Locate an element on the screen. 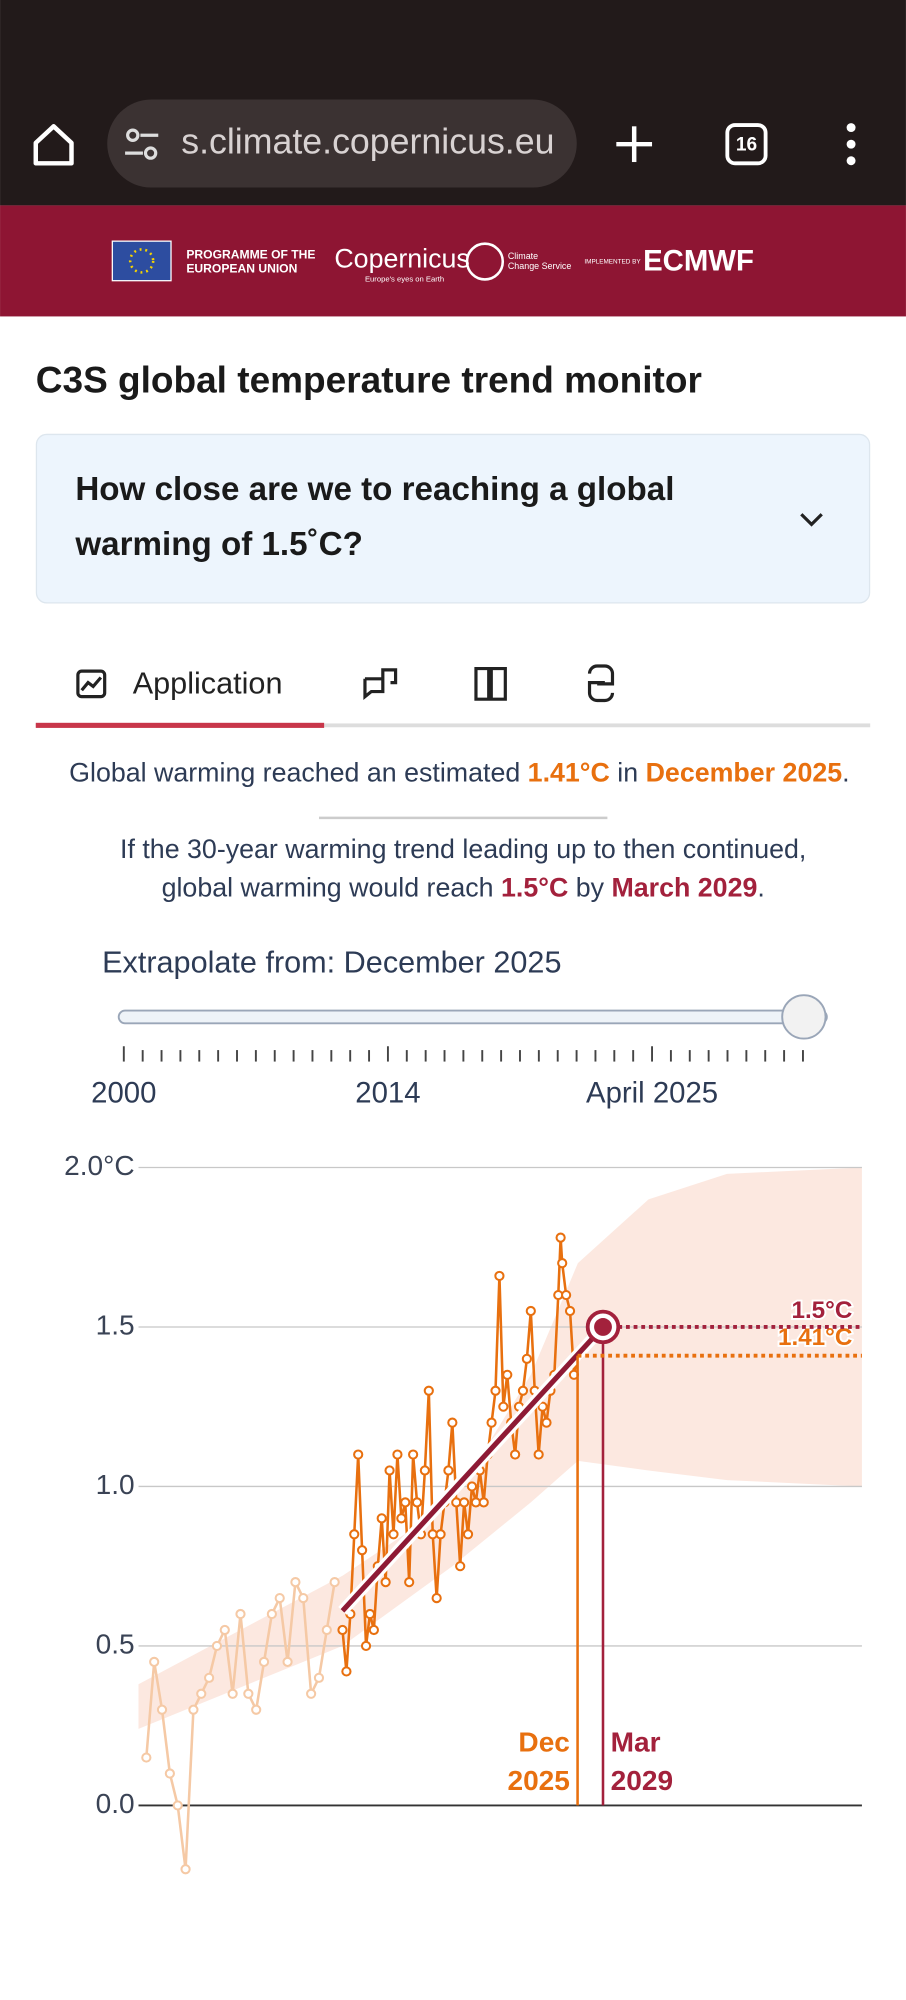 The width and height of the screenshot is (906, 2000). tab-icons is located at coordinates (345, 683).